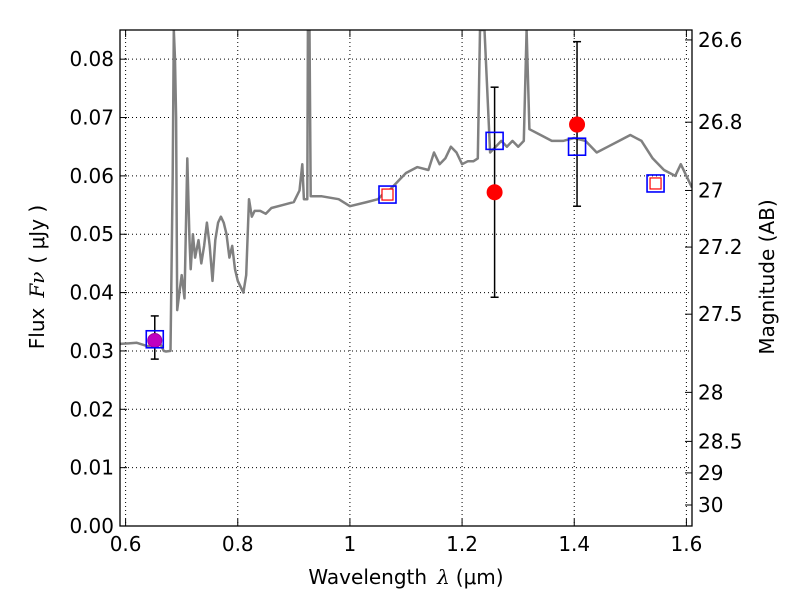  I want to click on y-tick-label: 0.00, so click(91, 526).